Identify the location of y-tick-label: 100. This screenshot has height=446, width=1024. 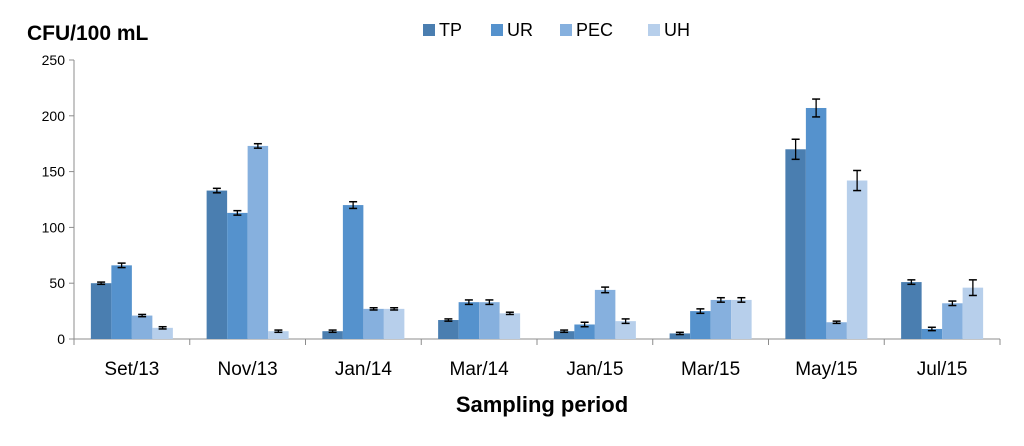
(54, 227).